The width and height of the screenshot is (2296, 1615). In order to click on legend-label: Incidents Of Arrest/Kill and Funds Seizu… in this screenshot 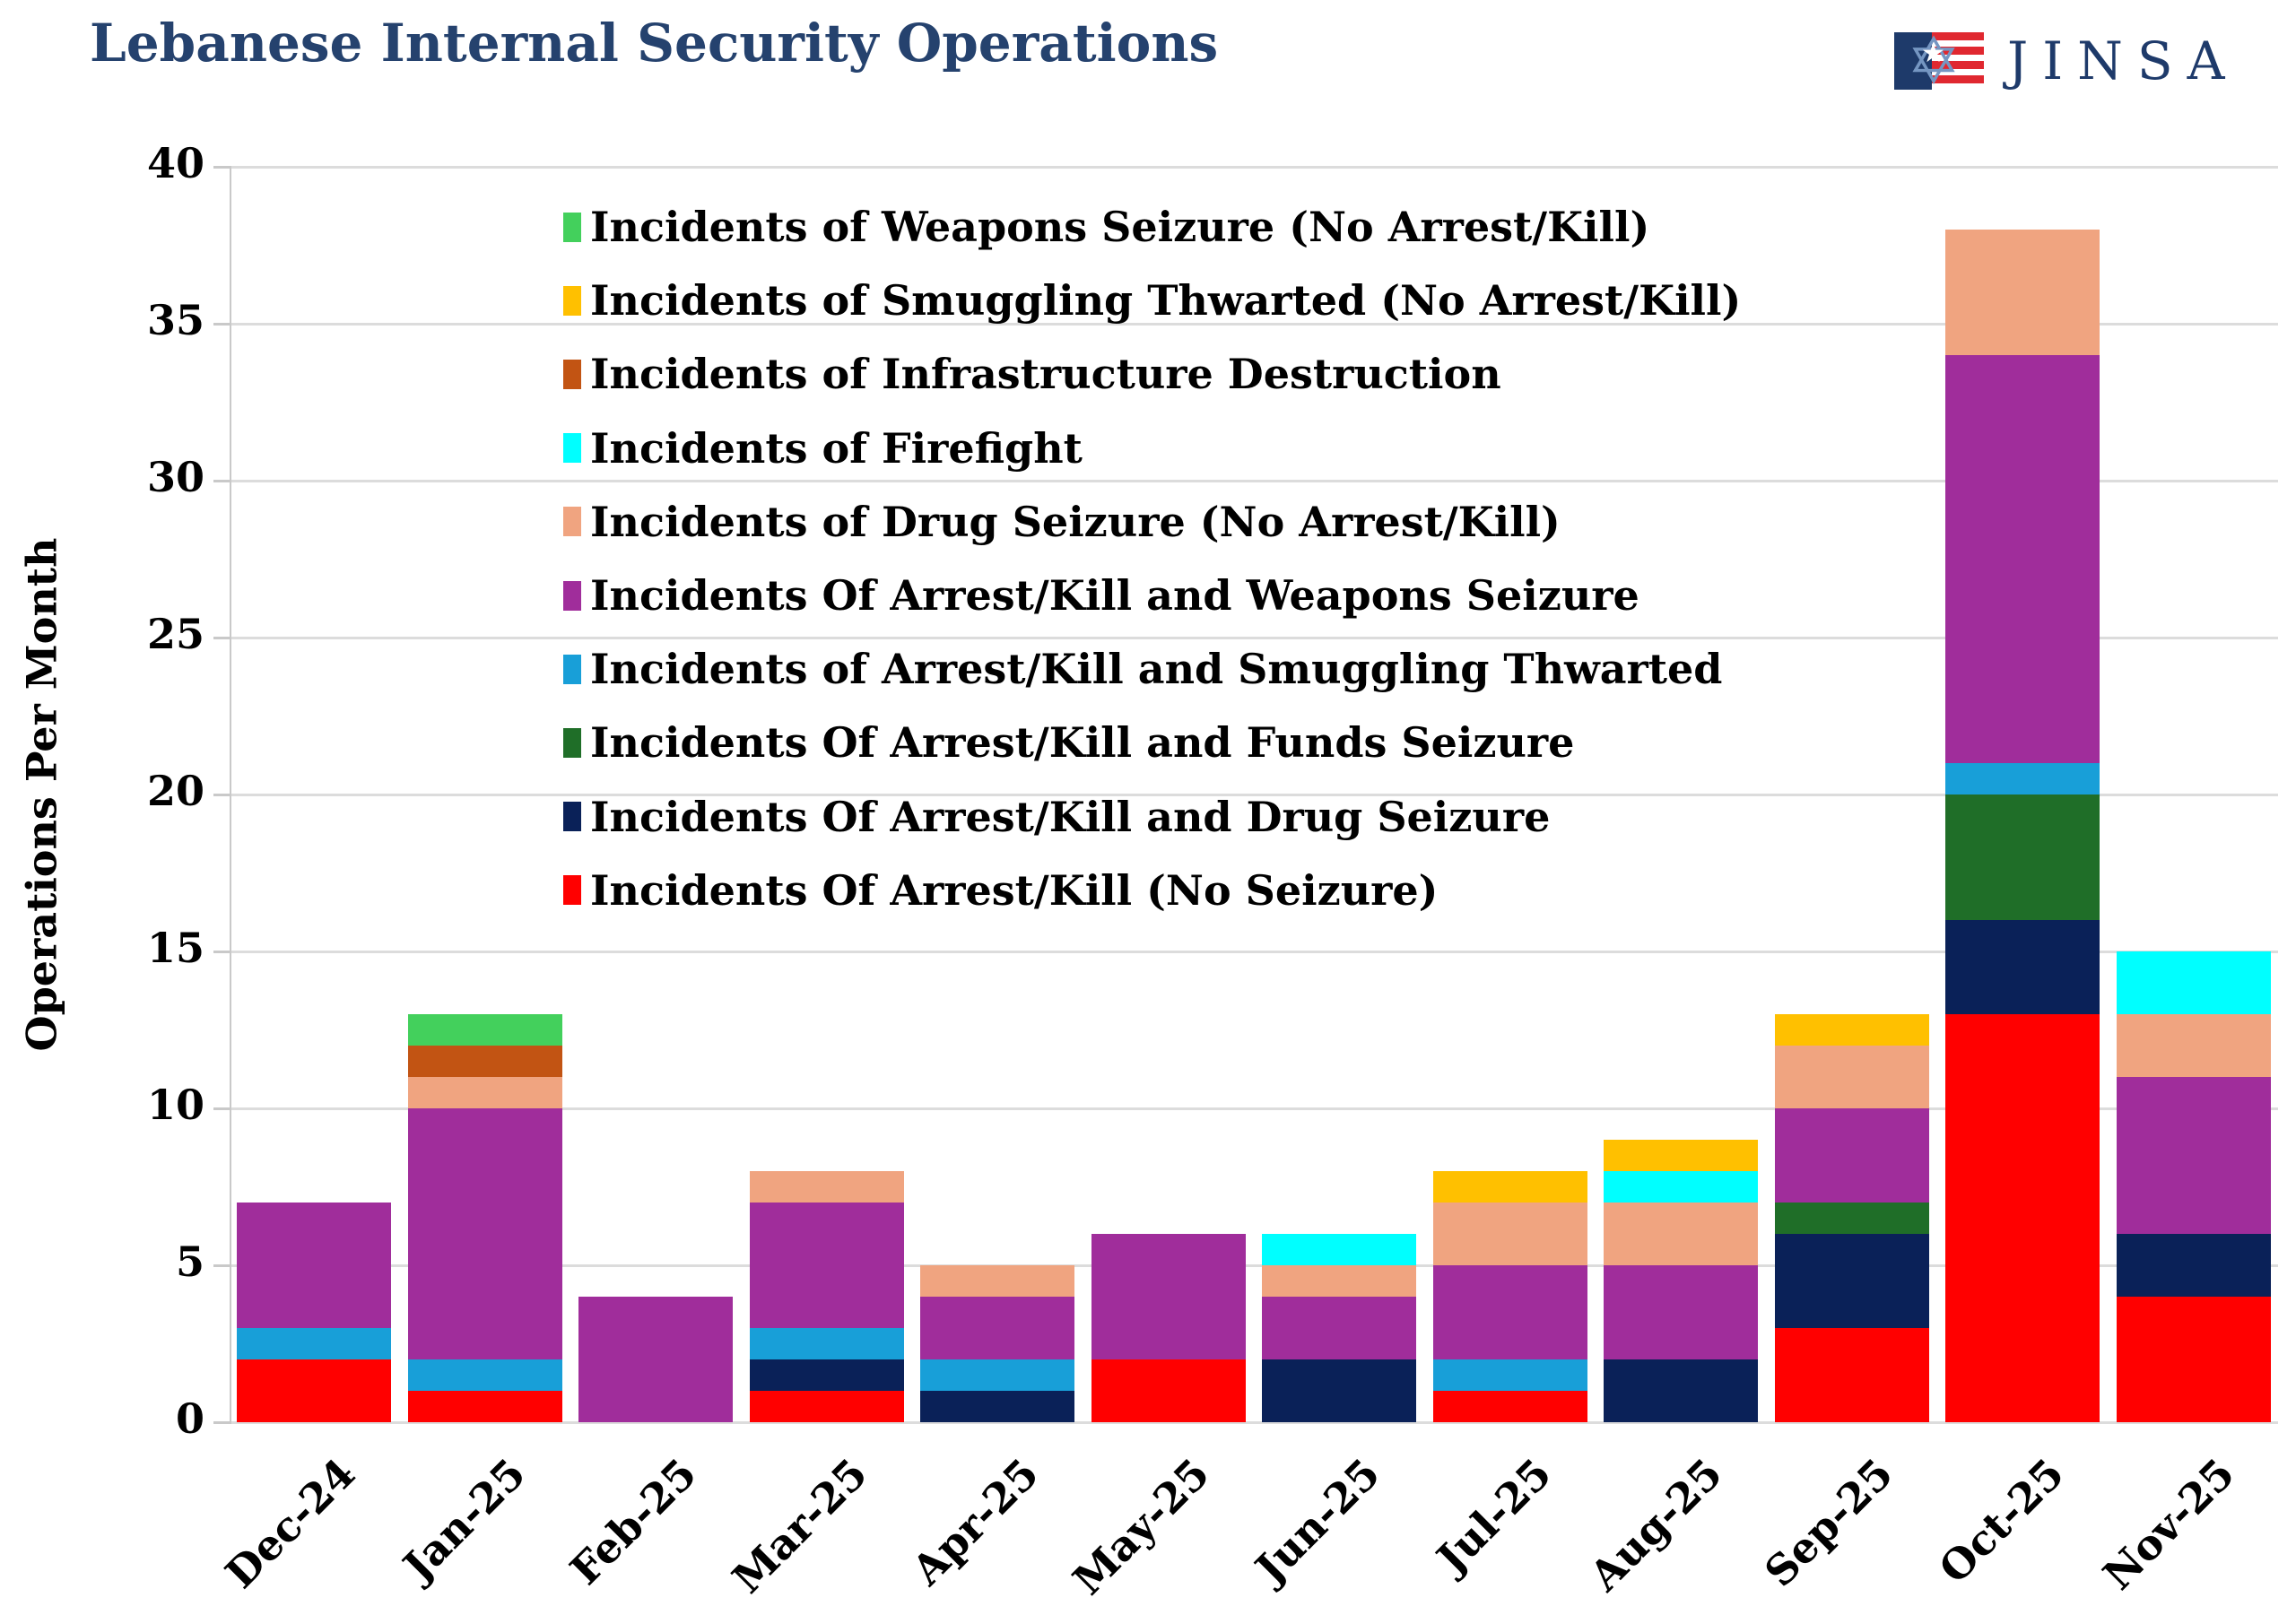, I will do `click(1082, 743)`.